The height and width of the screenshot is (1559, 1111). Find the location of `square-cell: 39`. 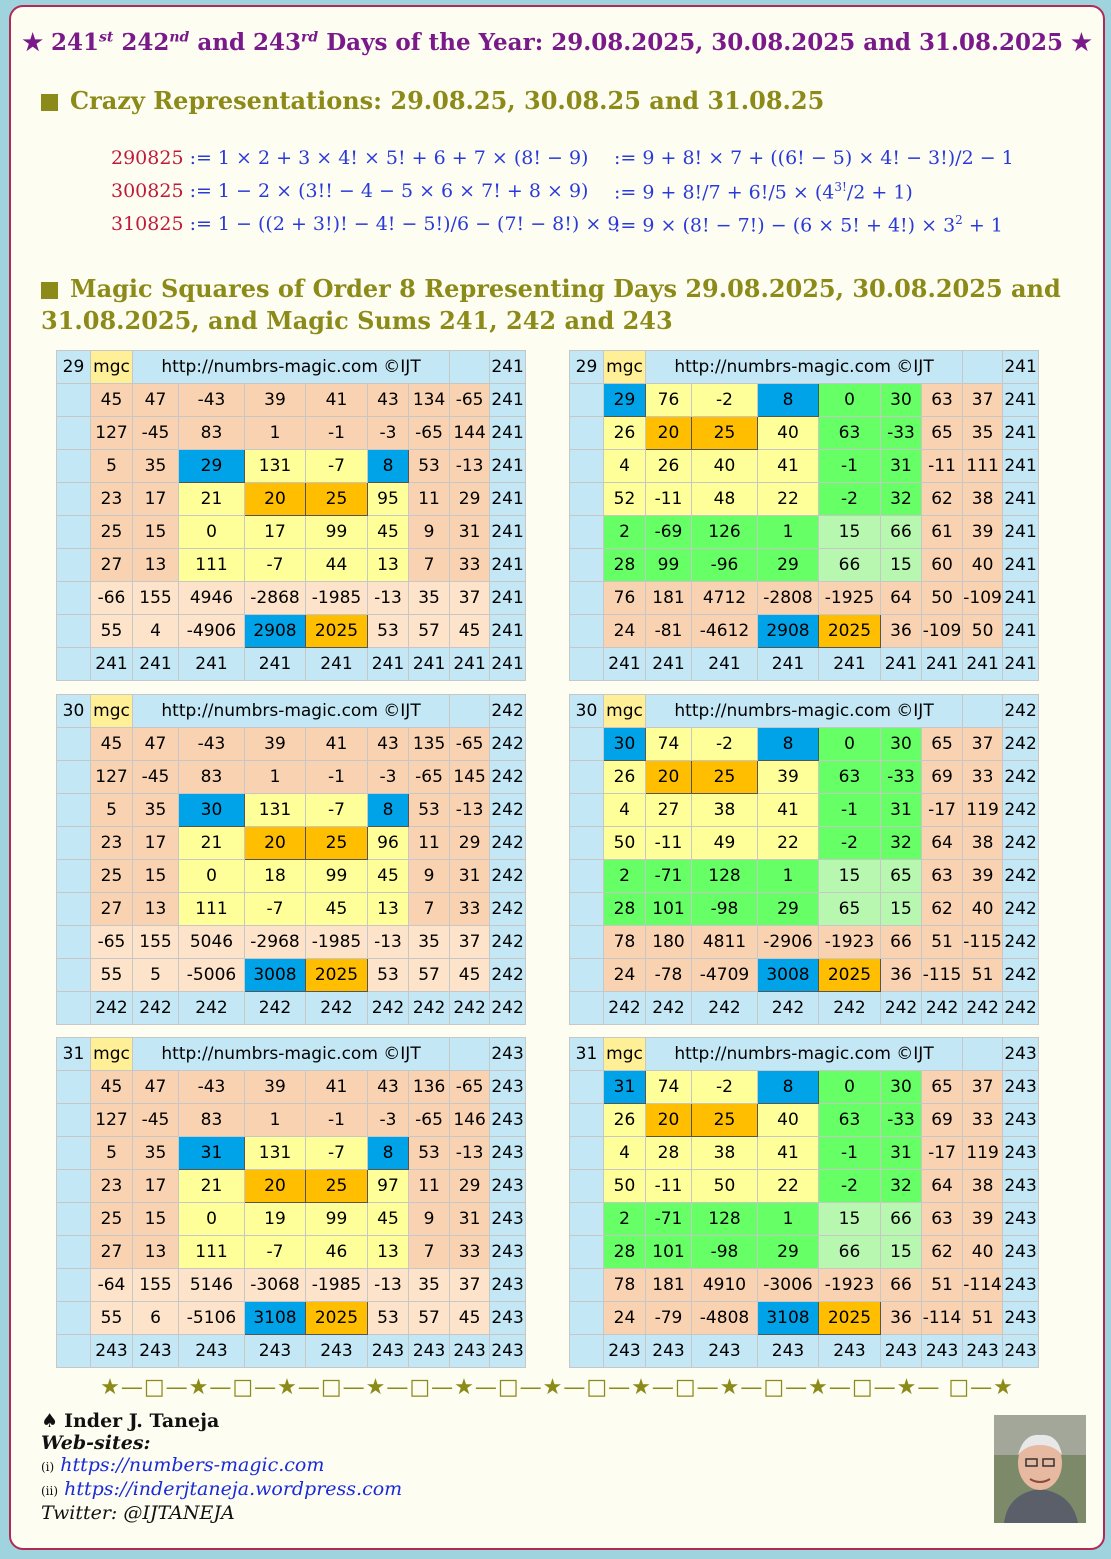

square-cell: 39 is located at coordinates (983, 532).